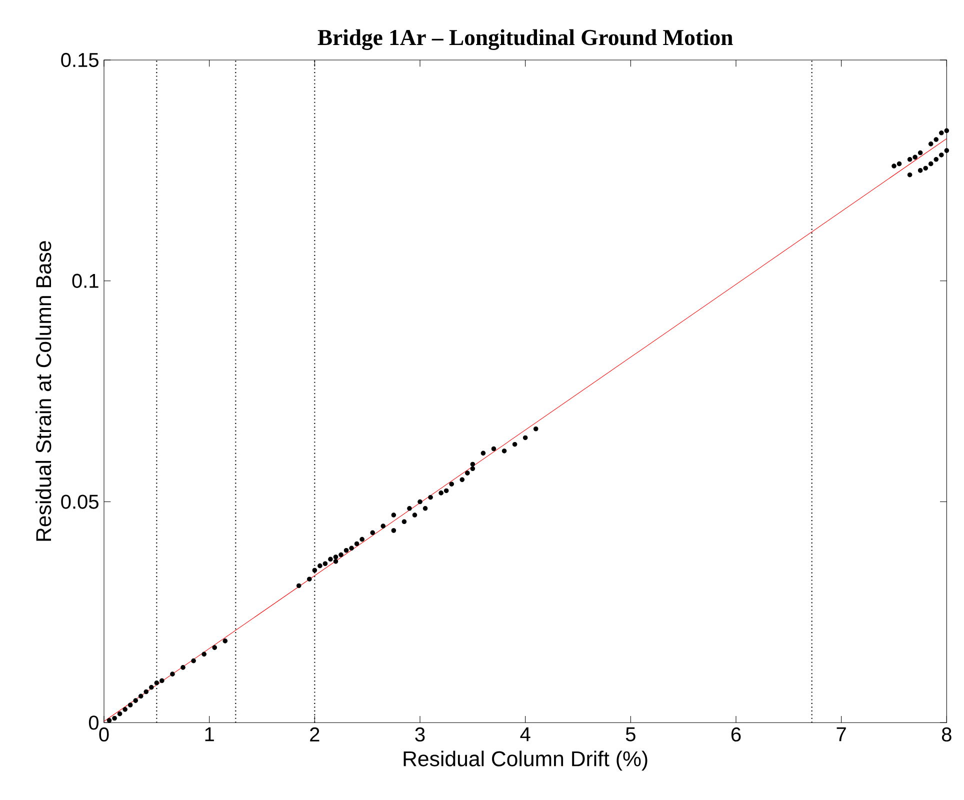 This screenshot has height=800, width=964. Describe the element at coordinates (525, 39) in the screenshot. I see `chart-title: Bridge 1Ar – Longitudinal Ground Motion` at that location.